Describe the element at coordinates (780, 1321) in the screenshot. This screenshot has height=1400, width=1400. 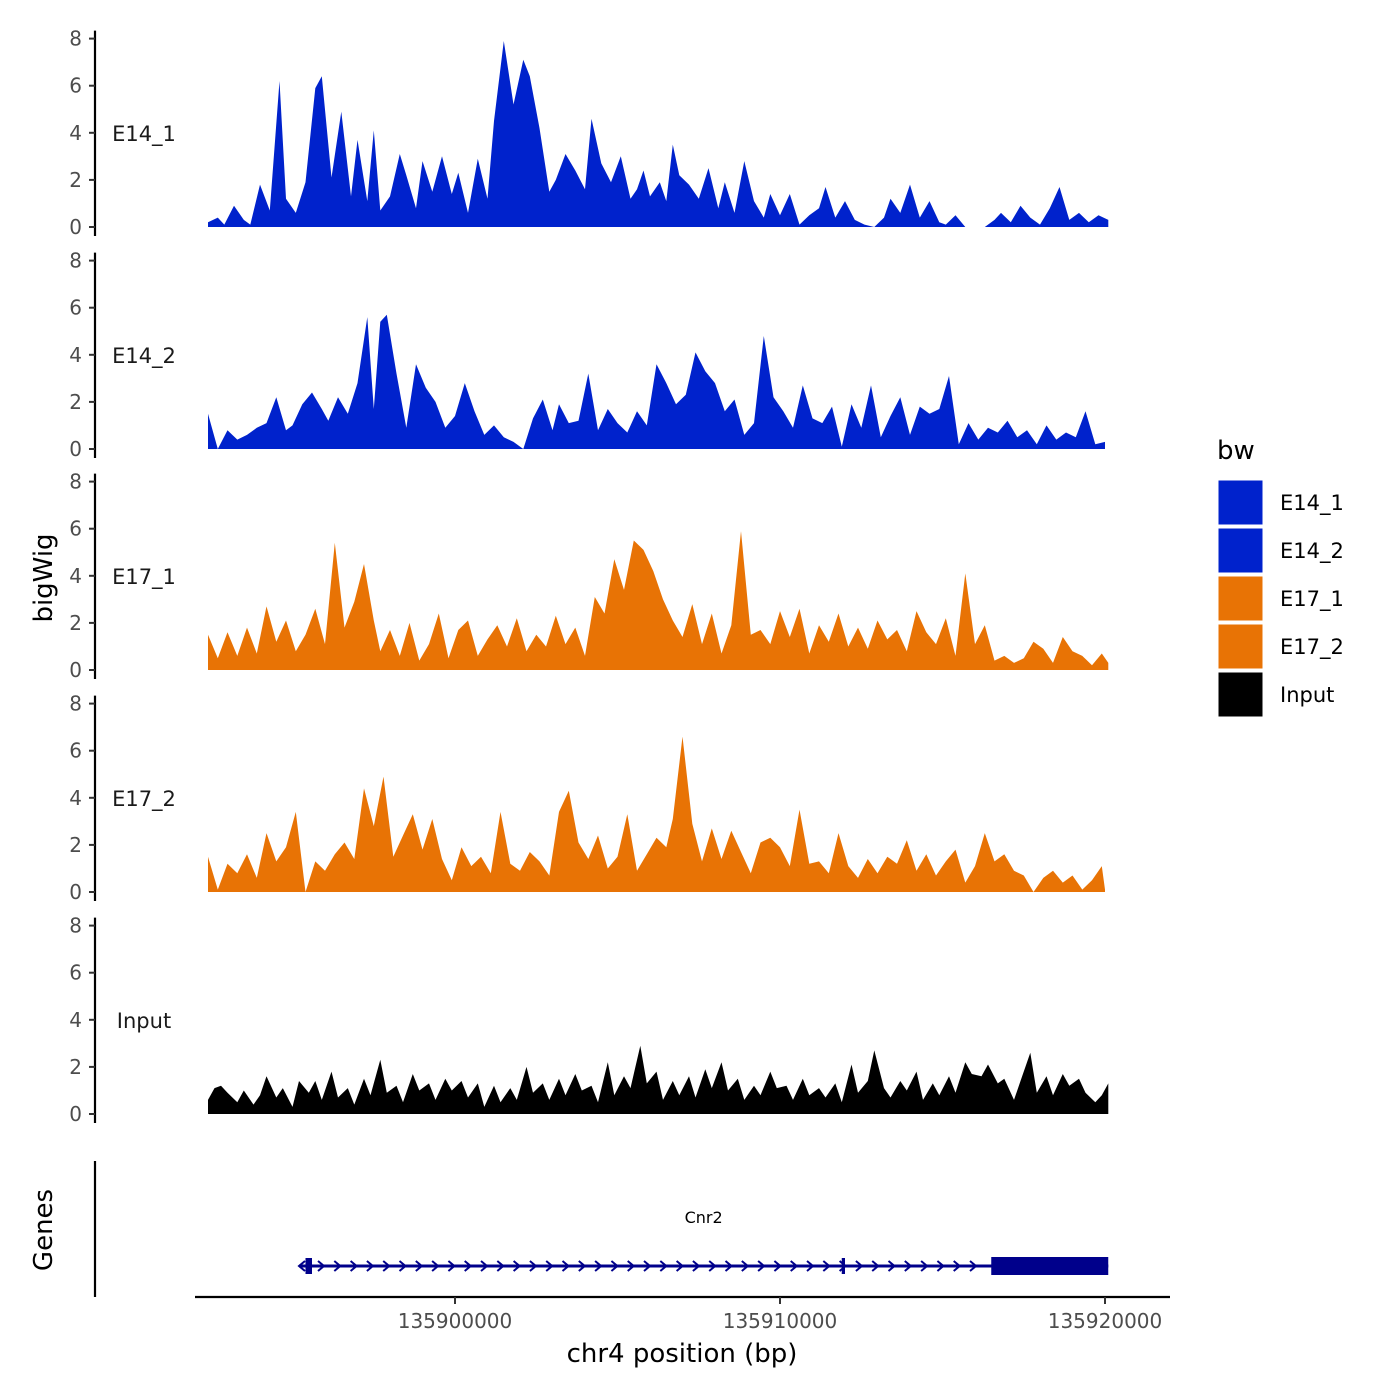
I see `x-tick-label: 135910000` at that location.